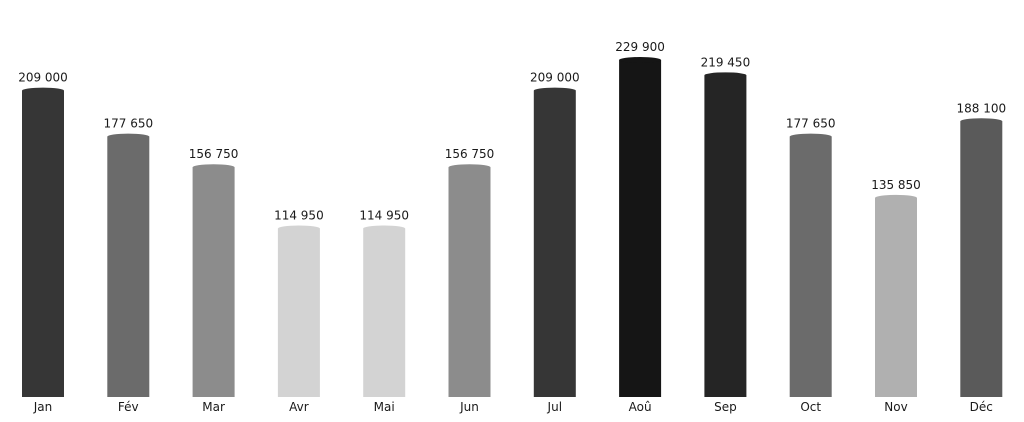 The image size is (1024, 422). What do you see at coordinates (810, 266) in the screenshot?
I see `bar-Oct` at bounding box center [810, 266].